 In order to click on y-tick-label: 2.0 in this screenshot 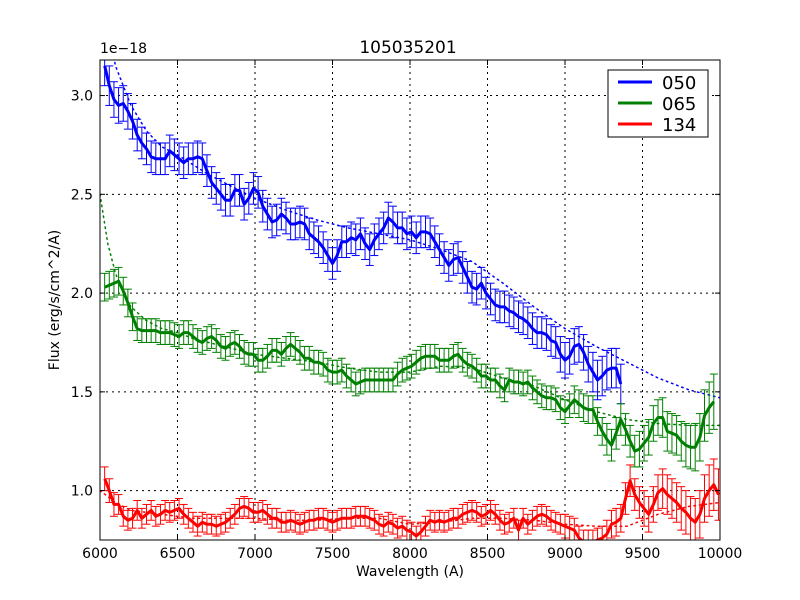, I will do `click(82, 294)`.